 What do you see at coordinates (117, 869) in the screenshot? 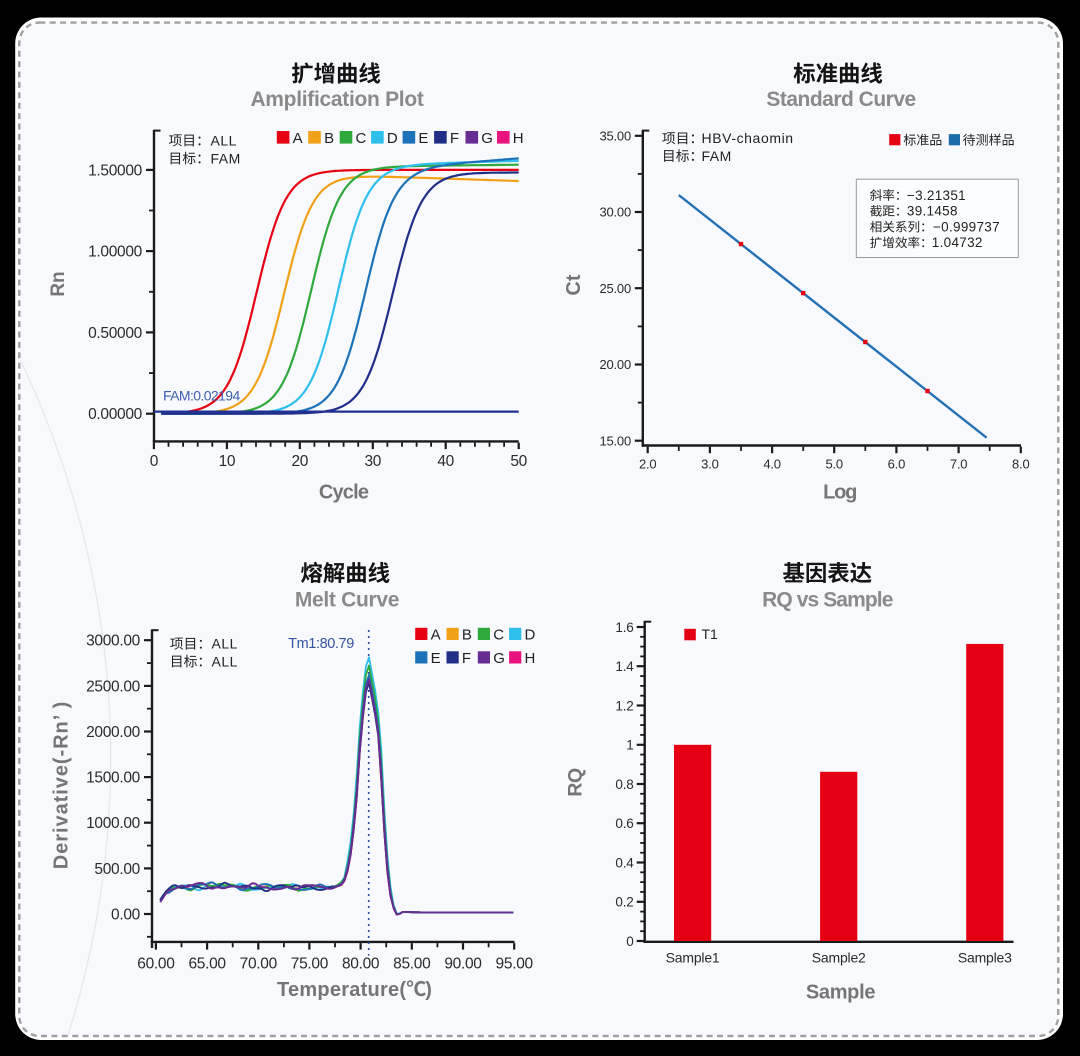
I see `svg-text: 500.00` at bounding box center [117, 869].